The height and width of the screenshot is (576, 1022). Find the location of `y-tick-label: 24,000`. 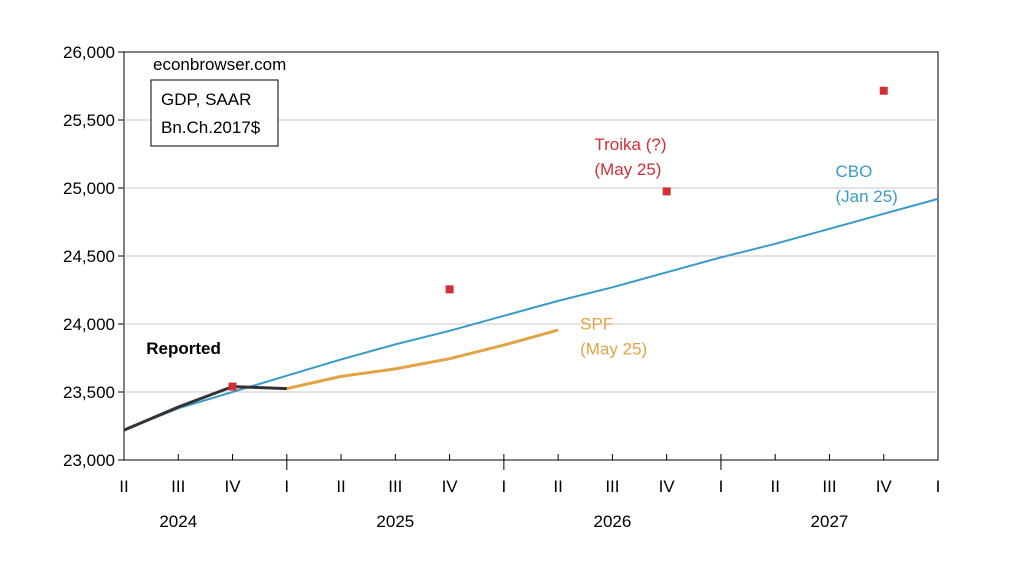

y-tick-label: 24,000 is located at coordinates (89, 324).